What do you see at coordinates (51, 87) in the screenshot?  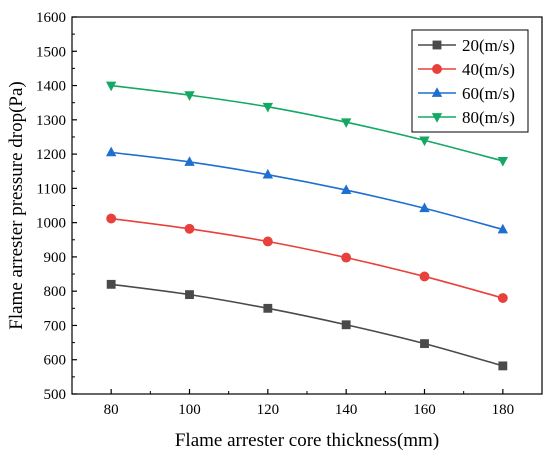 I see `y-tick-label: 1400` at bounding box center [51, 87].